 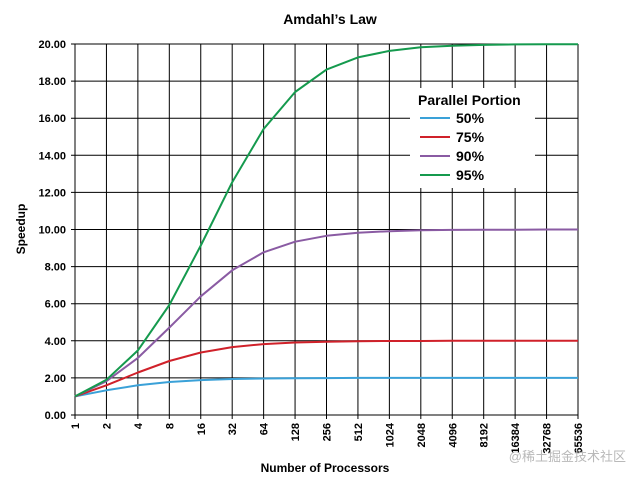 I want to click on x-tick-label: 128, so click(x=296, y=432).